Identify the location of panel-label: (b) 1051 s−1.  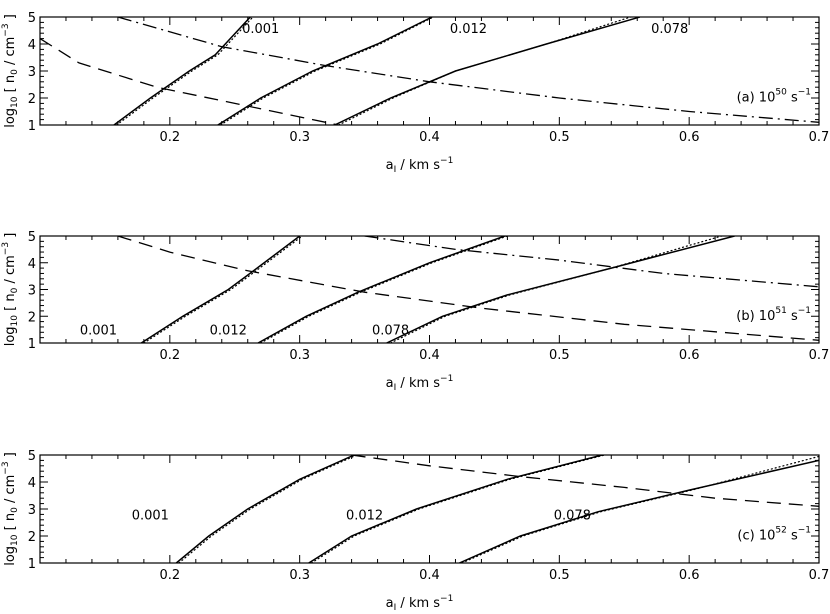
(773, 315).